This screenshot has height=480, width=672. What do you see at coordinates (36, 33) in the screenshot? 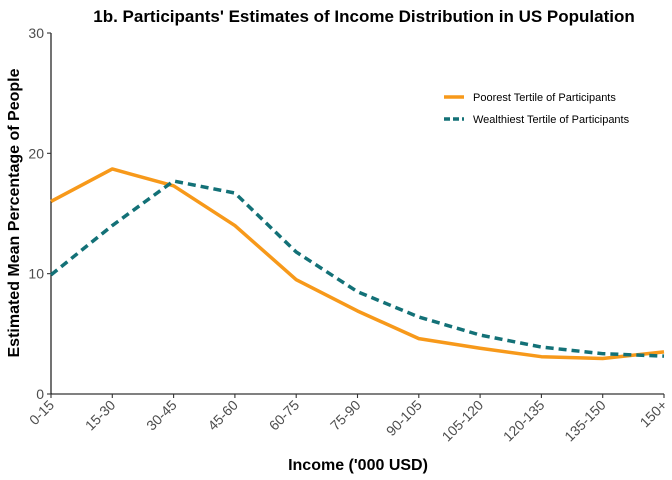
I see `y-tick-label: 30` at bounding box center [36, 33].